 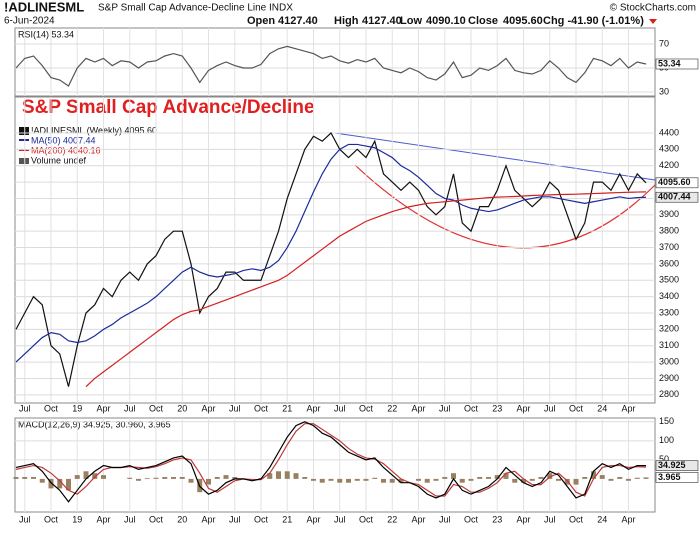 I want to click on y-tick-label: 4200, so click(x=669, y=165).